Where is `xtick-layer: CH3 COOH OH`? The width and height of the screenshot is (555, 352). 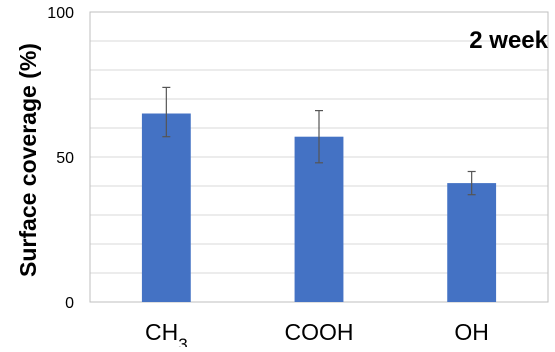 xtick-layer: CH3 COOH OH is located at coordinates (317, 335).